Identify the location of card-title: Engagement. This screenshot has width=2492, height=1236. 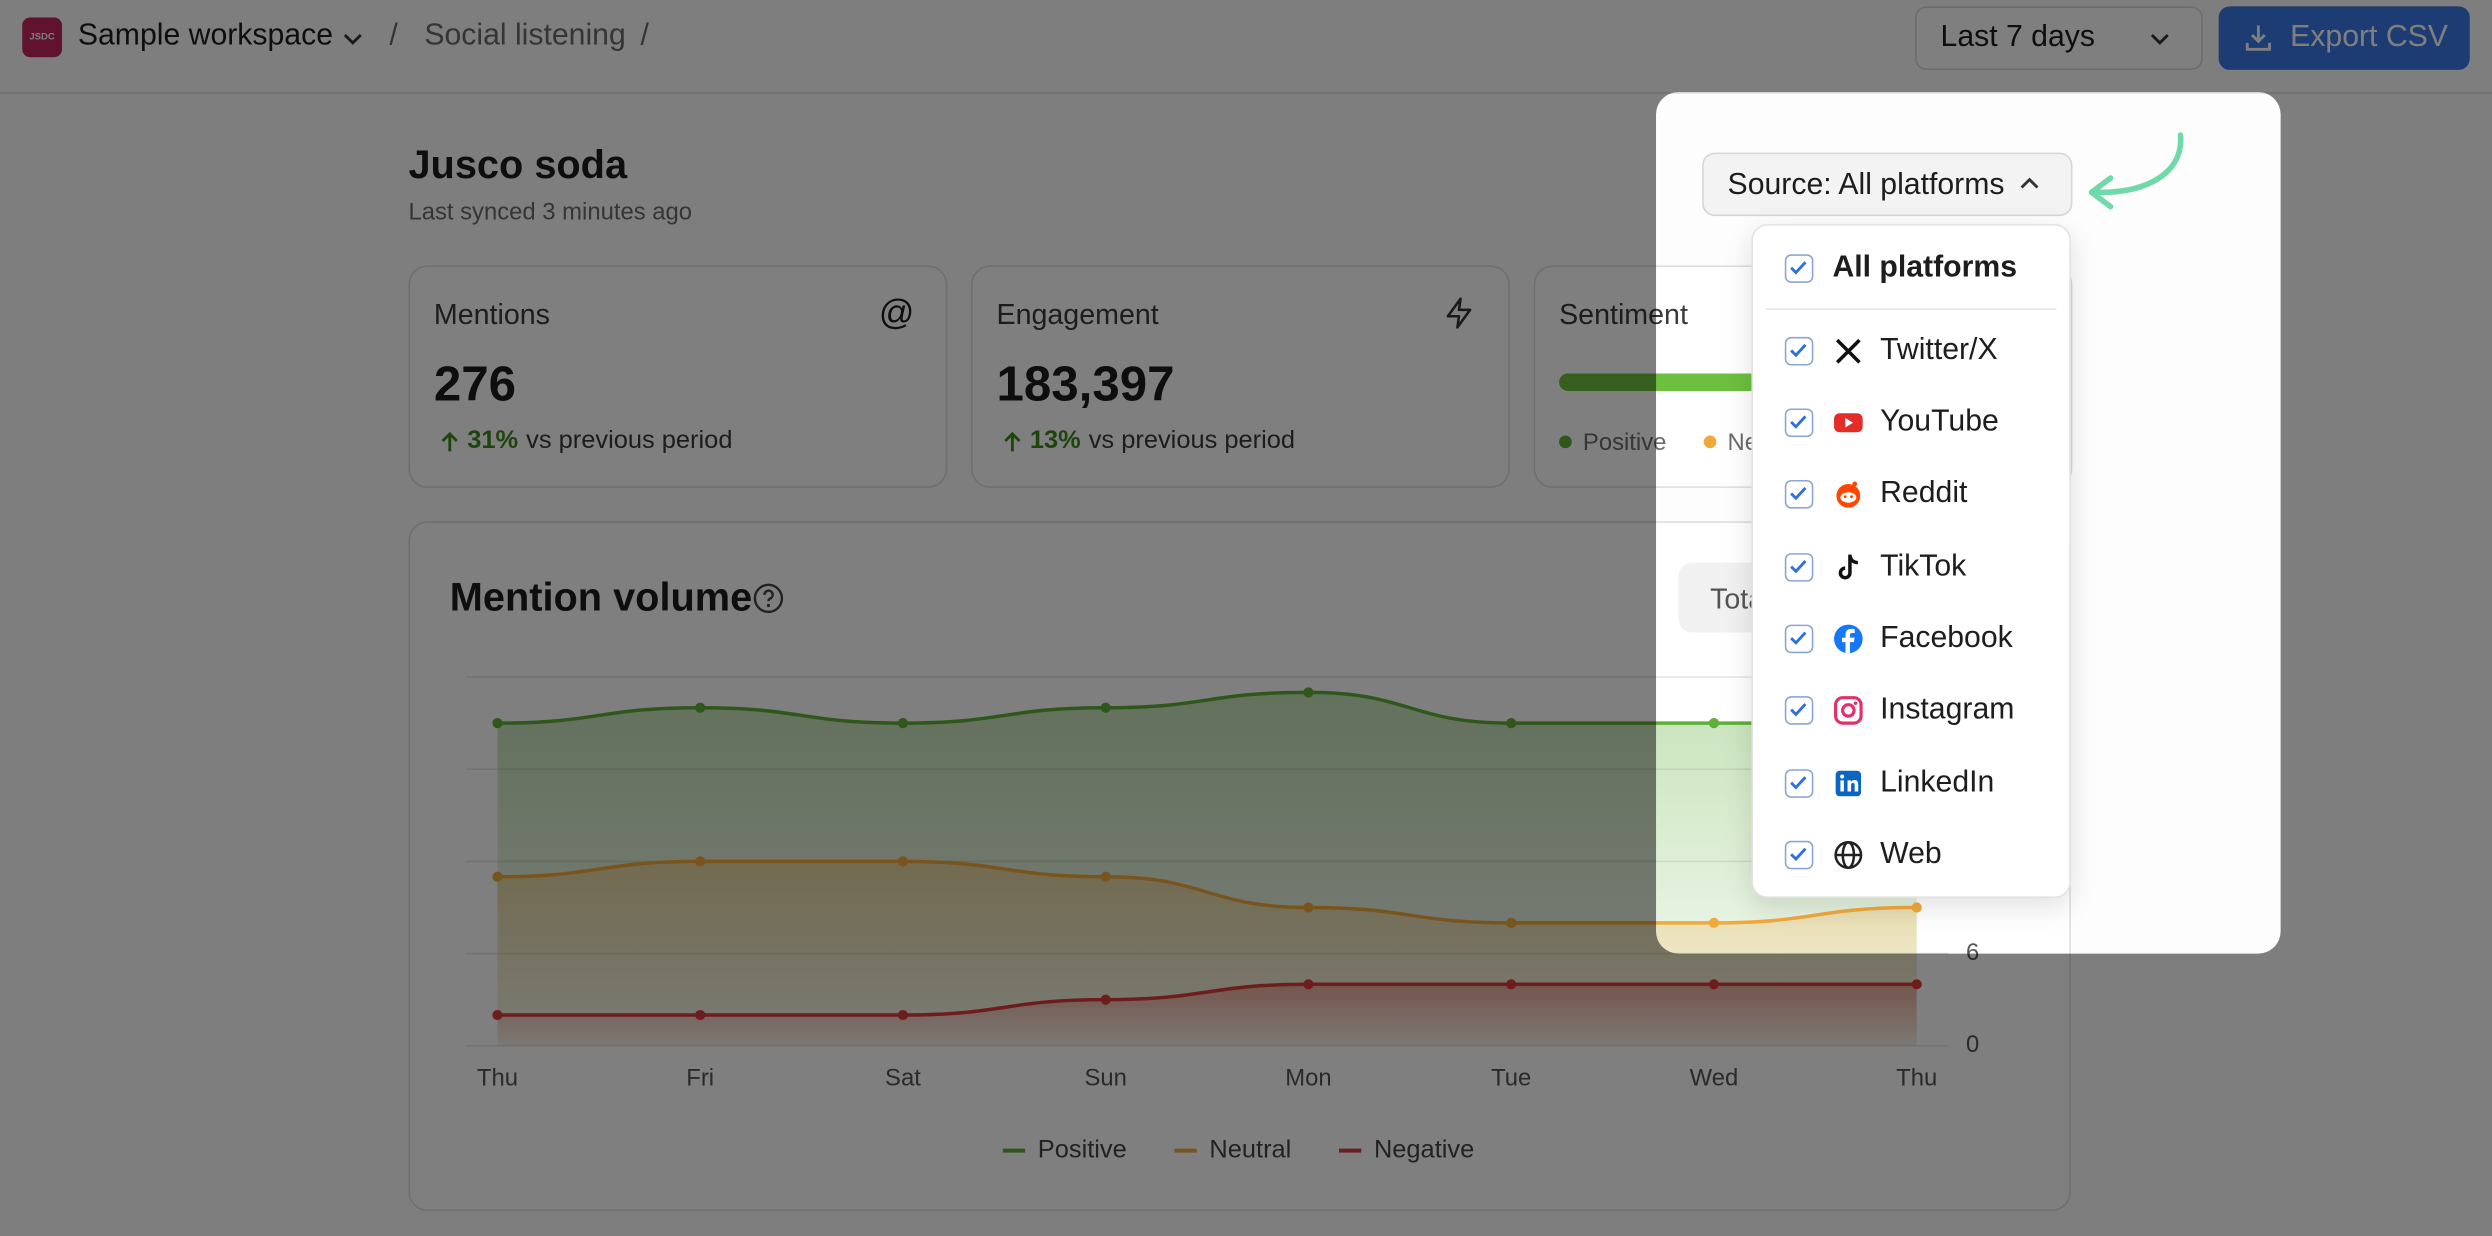
(1077, 314).